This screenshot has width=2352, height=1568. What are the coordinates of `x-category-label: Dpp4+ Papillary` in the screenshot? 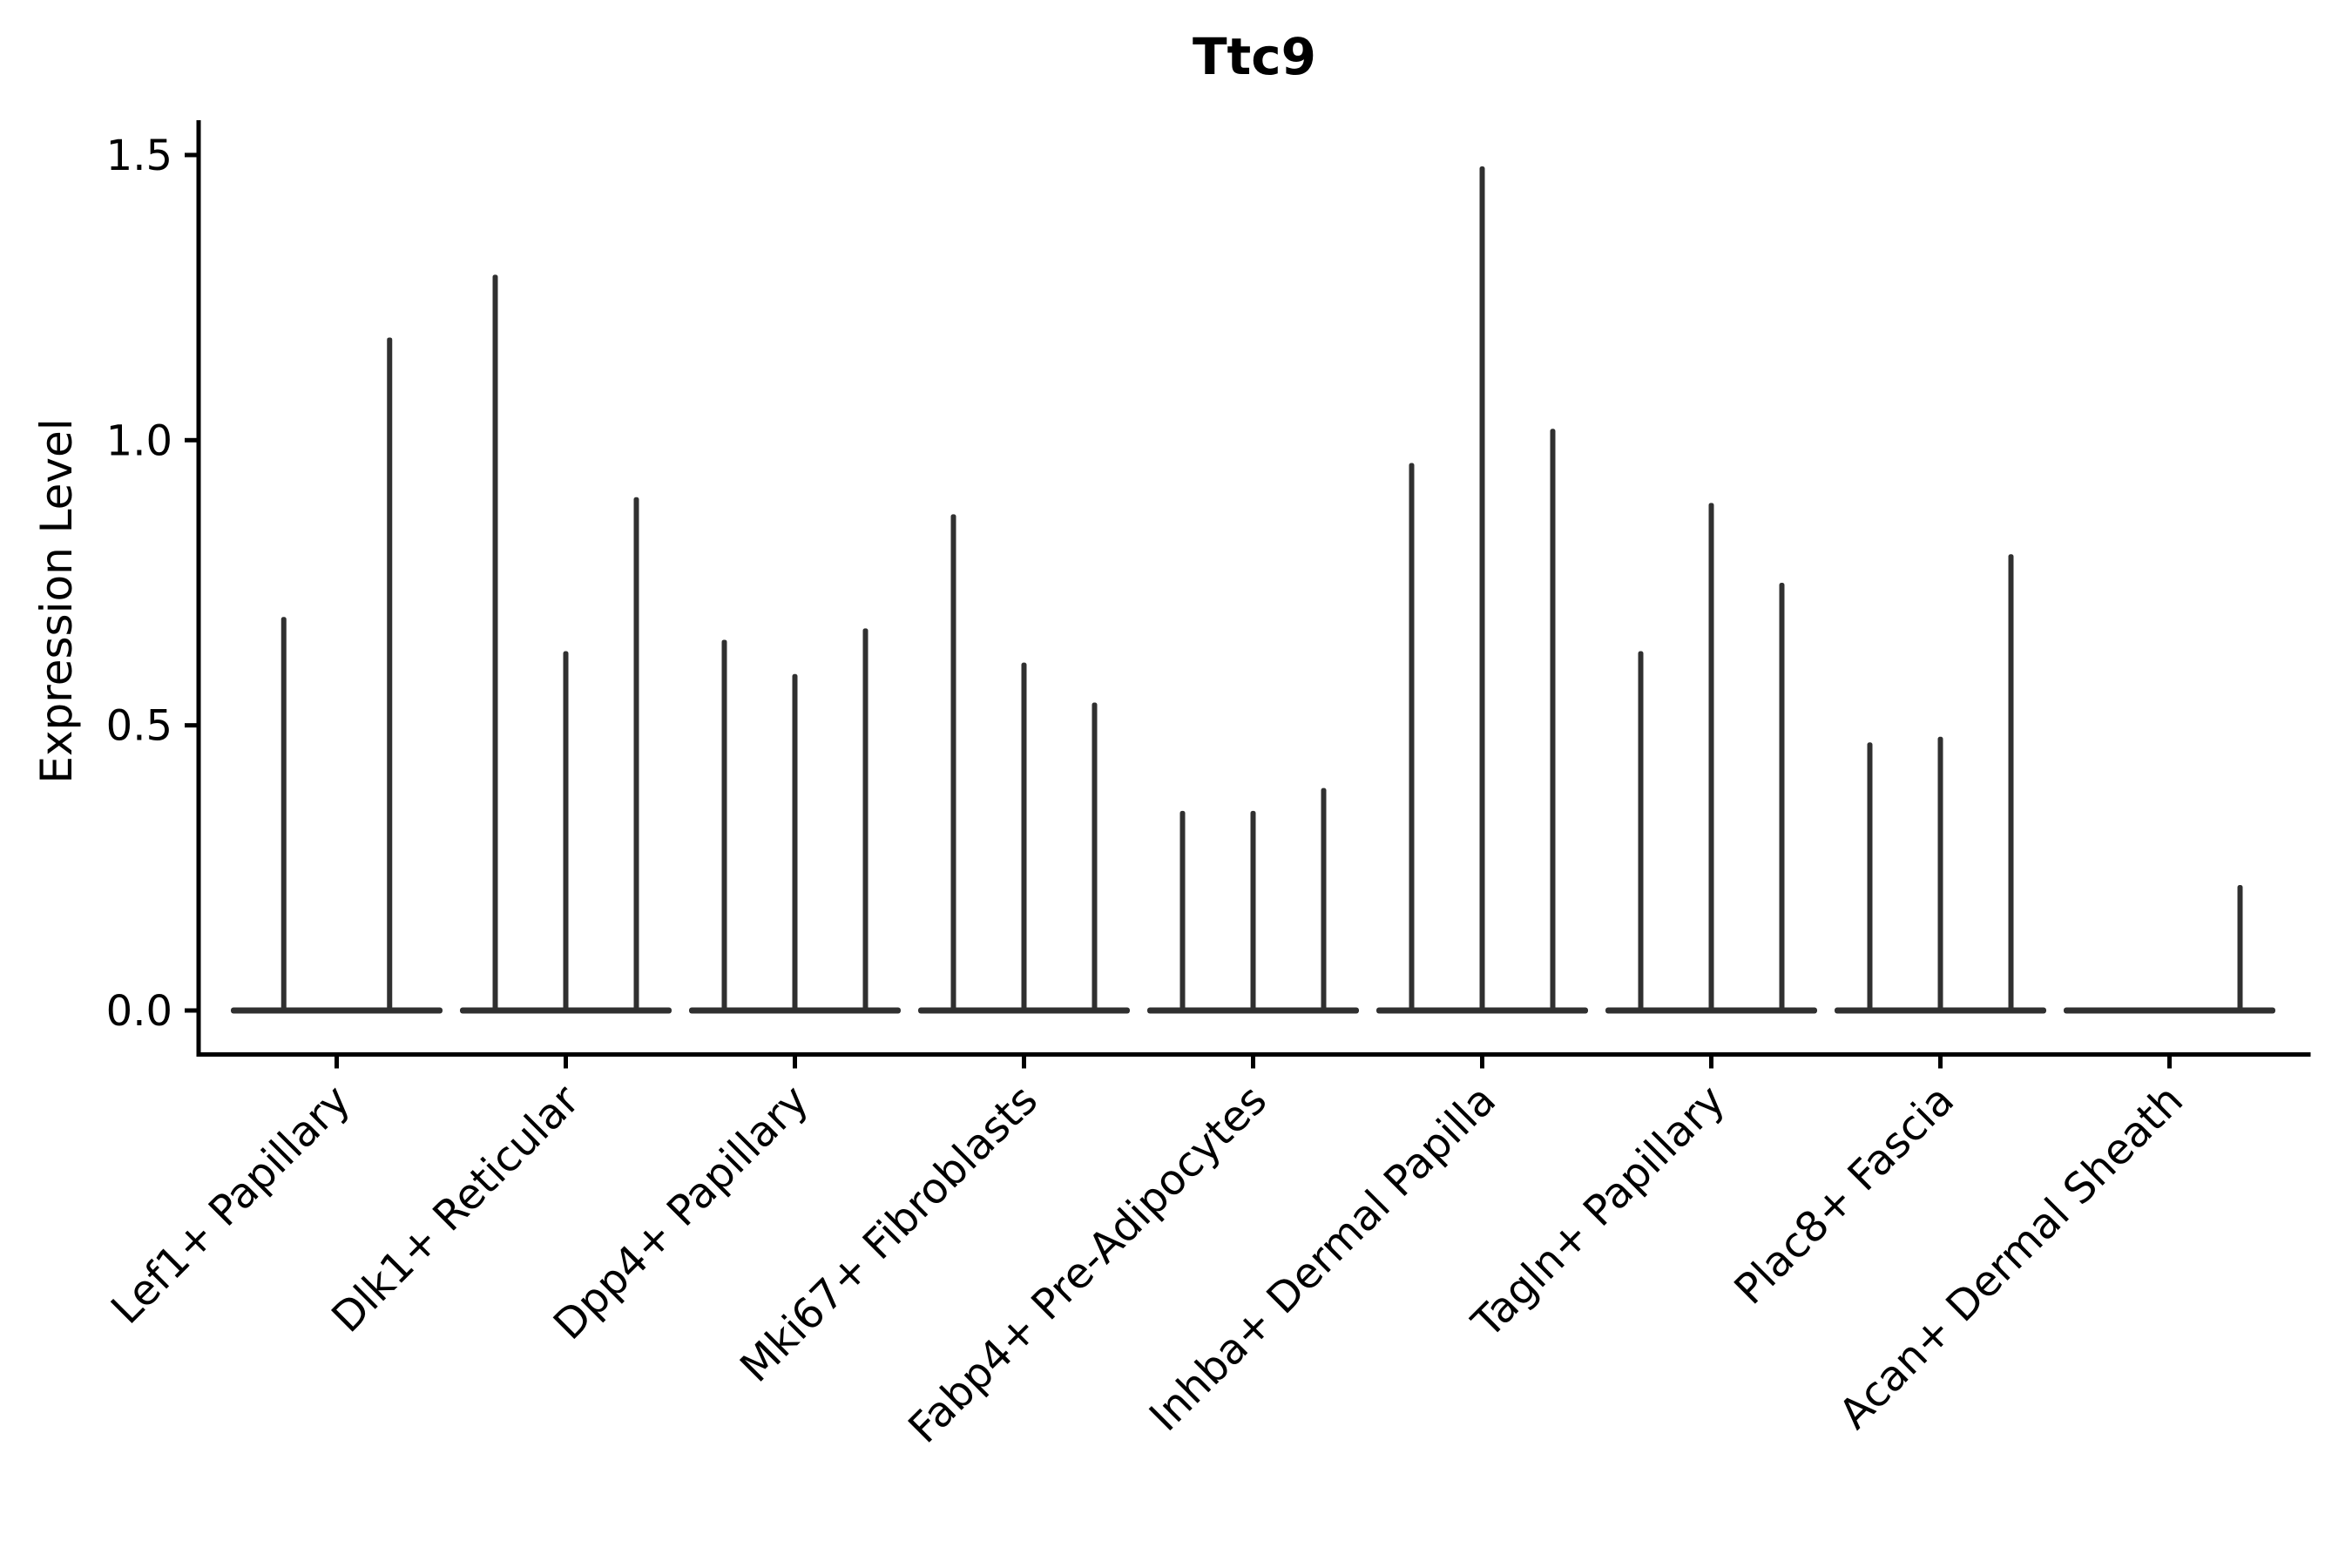 It's located at (681, 1212).